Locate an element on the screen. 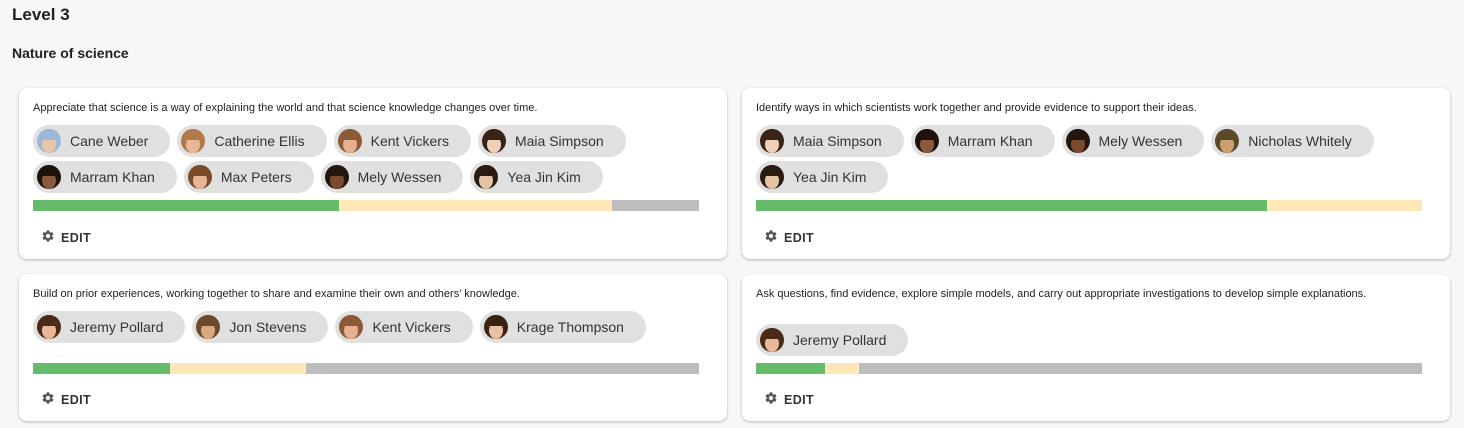  student-name: Max Peters is located at coordinates (256, 177).